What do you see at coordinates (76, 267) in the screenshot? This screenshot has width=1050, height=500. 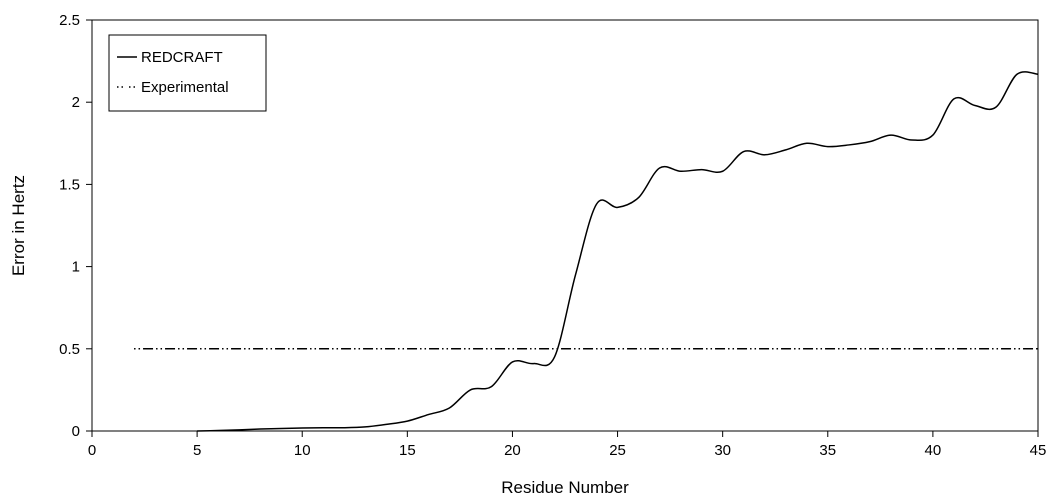 I see `y-tick-label: 1` at bounding box center [76, 267].